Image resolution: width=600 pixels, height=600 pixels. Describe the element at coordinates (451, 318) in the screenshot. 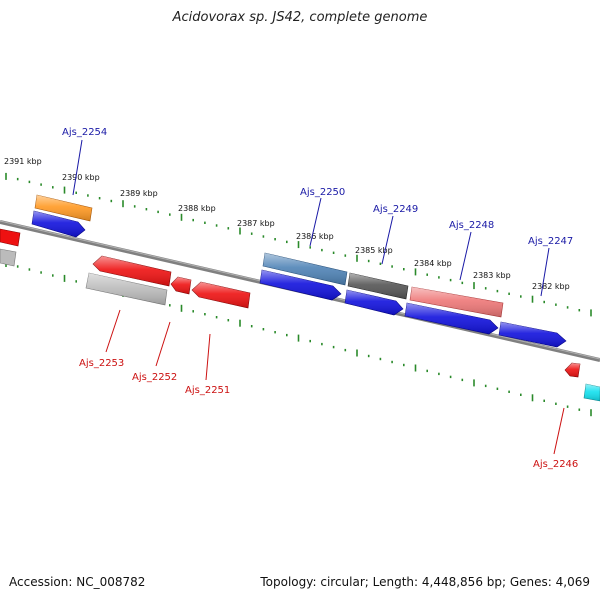

I see `gene-blue-4-gloss` at that location.